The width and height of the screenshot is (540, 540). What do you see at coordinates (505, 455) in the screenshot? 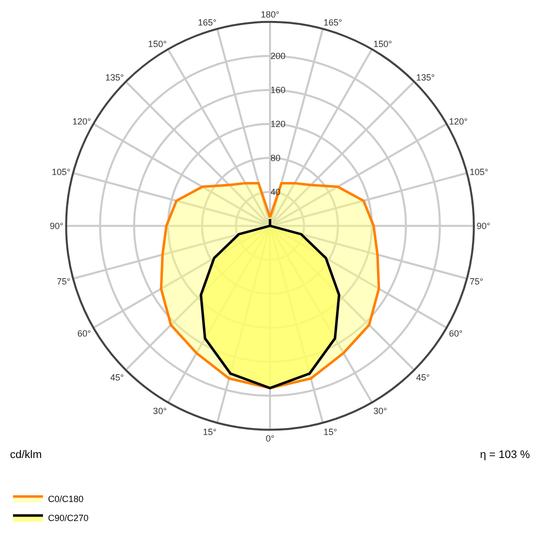
I see `text: η = 103 %` at bounding box center [505, 455].